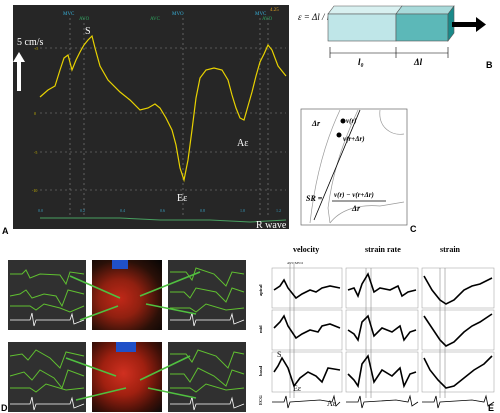 The width and height of the screenshot is (500, 413). I want to click on block-top-face, so click(365, 10).